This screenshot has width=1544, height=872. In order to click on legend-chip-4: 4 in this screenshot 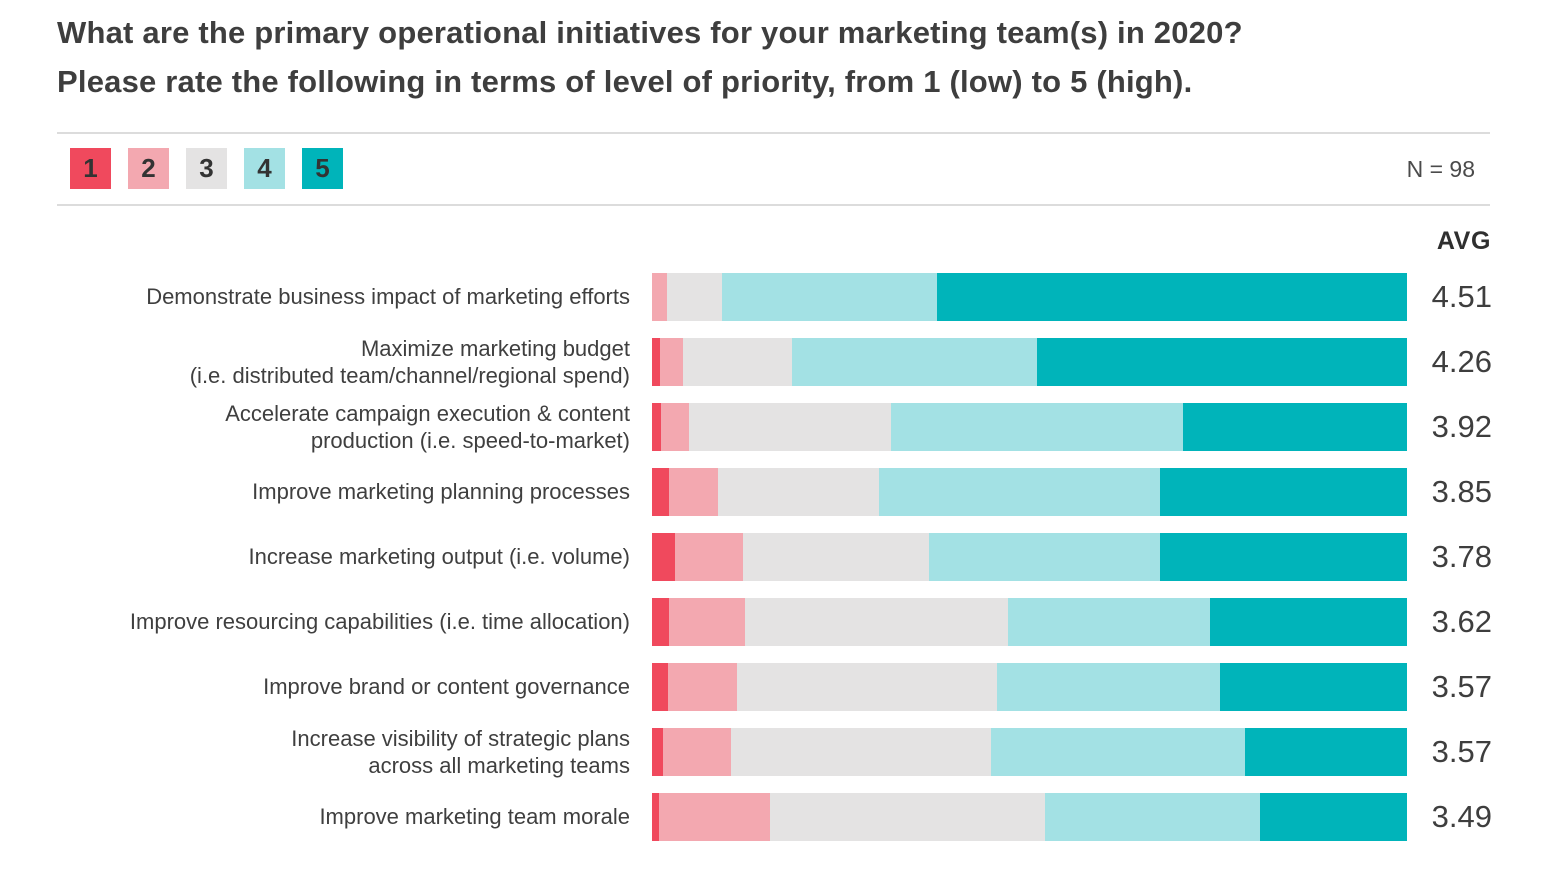, I will do `click(264, 168)`.